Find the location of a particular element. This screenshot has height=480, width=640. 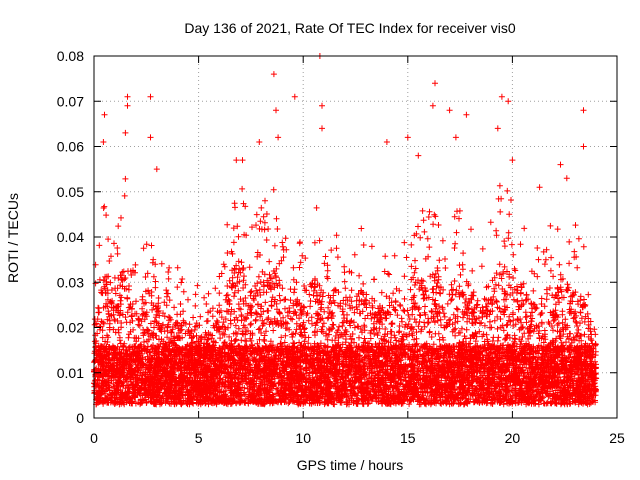

x-tick-label: 5 is located at coordinates (199, 438).